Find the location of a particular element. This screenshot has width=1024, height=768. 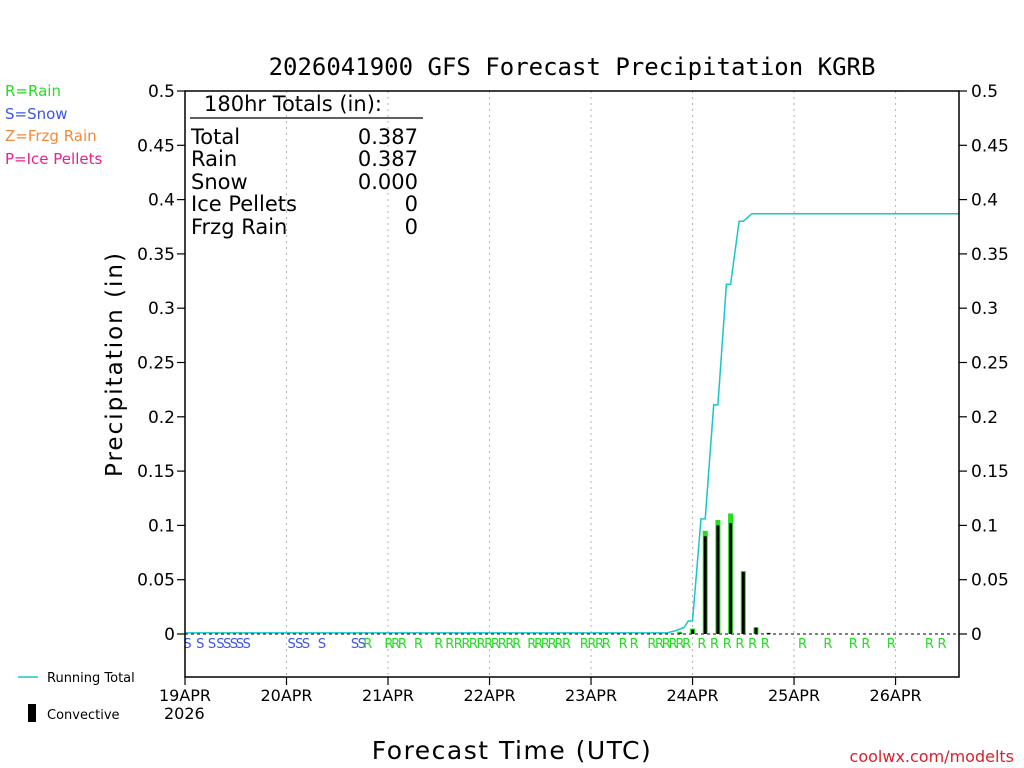

y-tick-label-right: 0.15 is located at coordinates (990, 472).